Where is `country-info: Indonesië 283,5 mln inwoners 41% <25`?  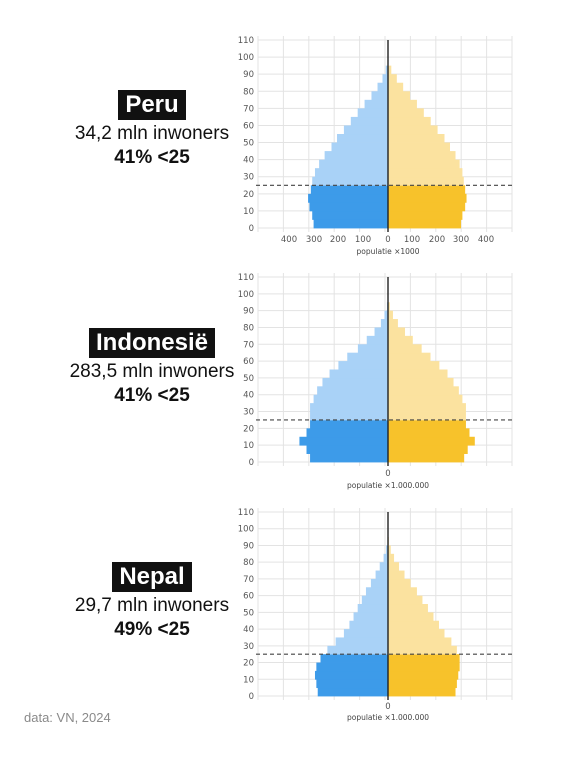
country-info: Indonesië 283,5 mln inwoners 41% <25 is located at coordinates (152, 368).